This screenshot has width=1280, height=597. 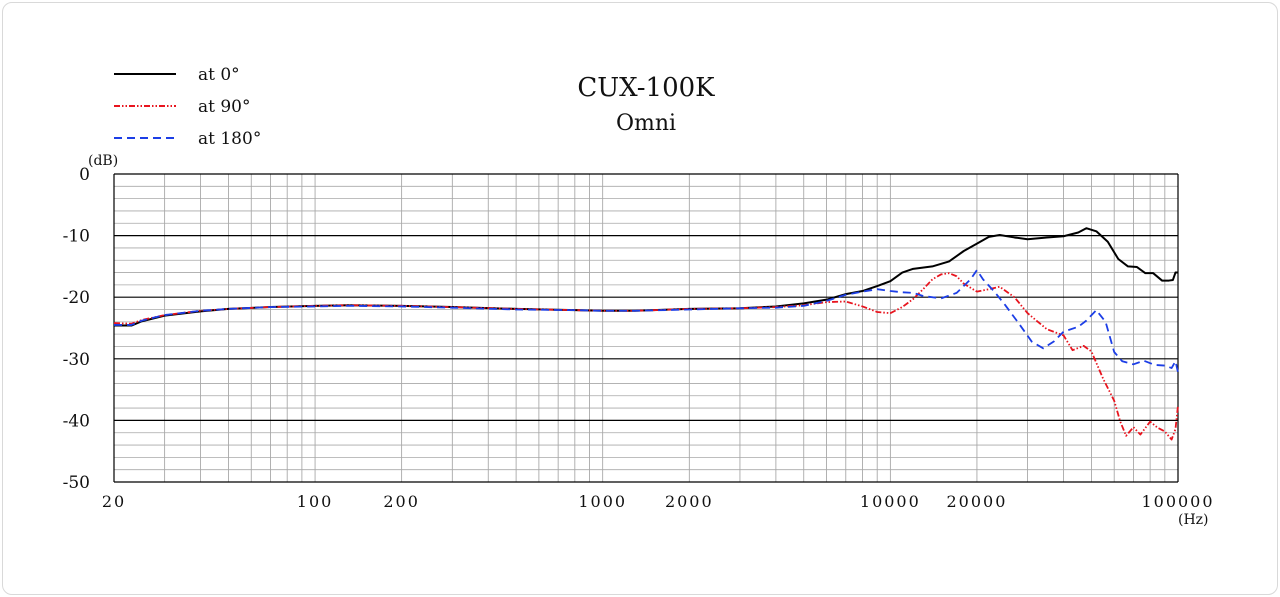 What do you see at coordinates (229, 139) in the screenshot?
I see `legend-label-at-180: at 180°` at bounding box center [229, 139].